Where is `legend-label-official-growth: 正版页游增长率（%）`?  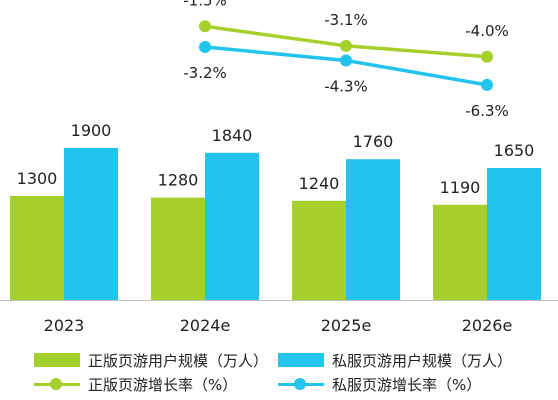 legend-label-official-growth: 正版页游增长率（%） is located at coordinates (163, 384).